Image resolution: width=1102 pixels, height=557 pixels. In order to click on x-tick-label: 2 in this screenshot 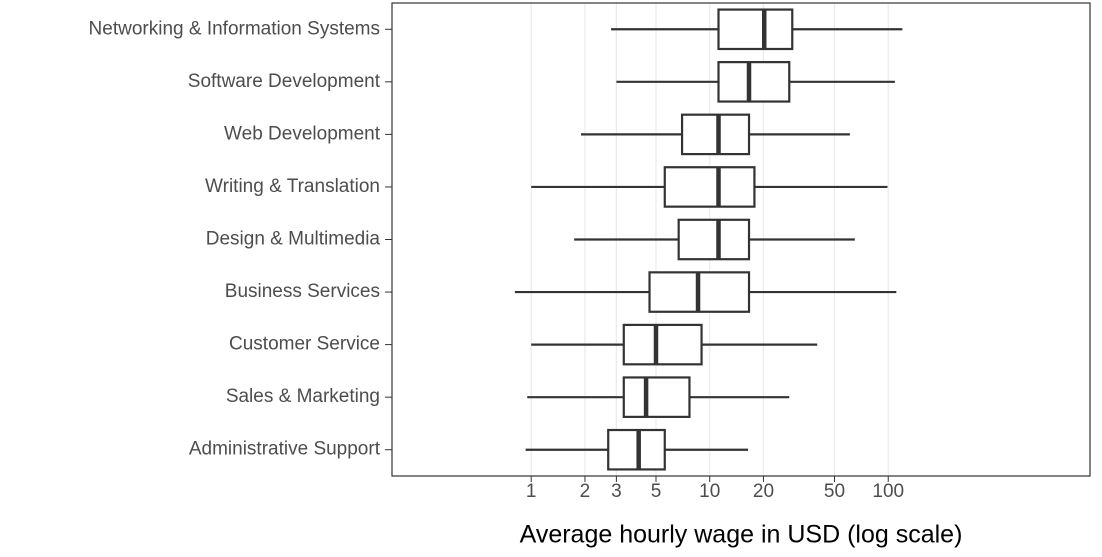, I will do `click(585, 491)`.